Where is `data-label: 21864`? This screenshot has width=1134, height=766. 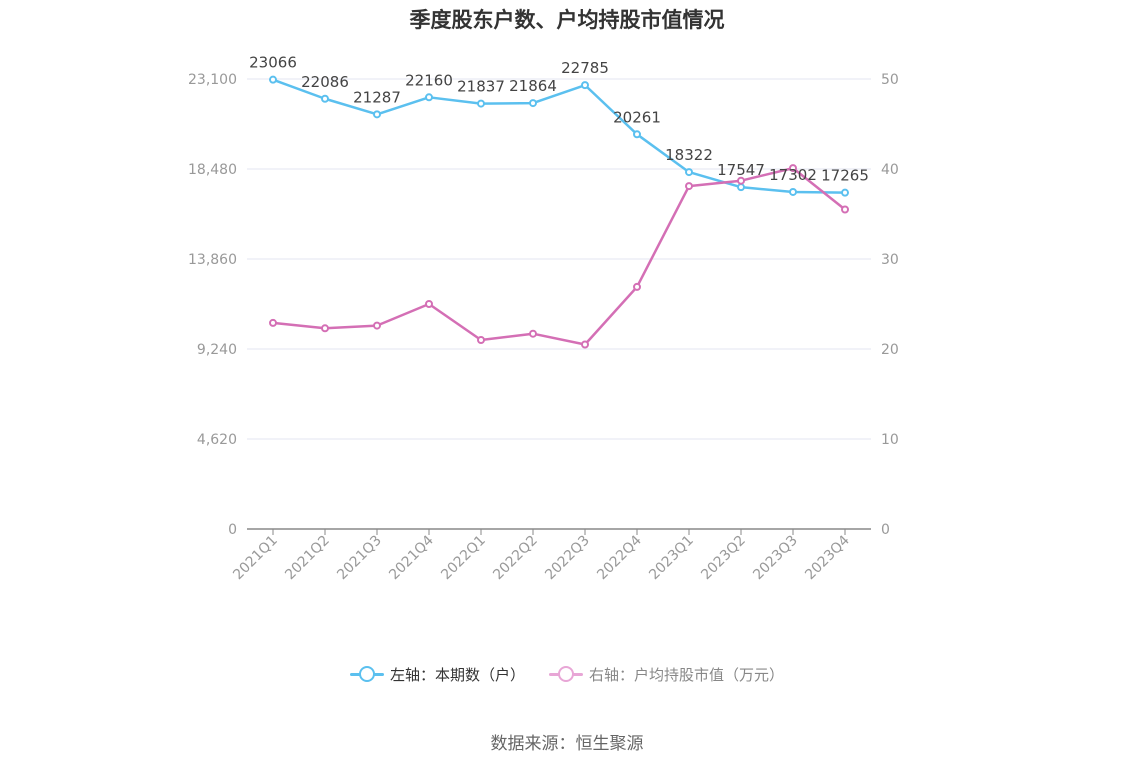 data-label: 21864 is located at coordinates (533, 86).